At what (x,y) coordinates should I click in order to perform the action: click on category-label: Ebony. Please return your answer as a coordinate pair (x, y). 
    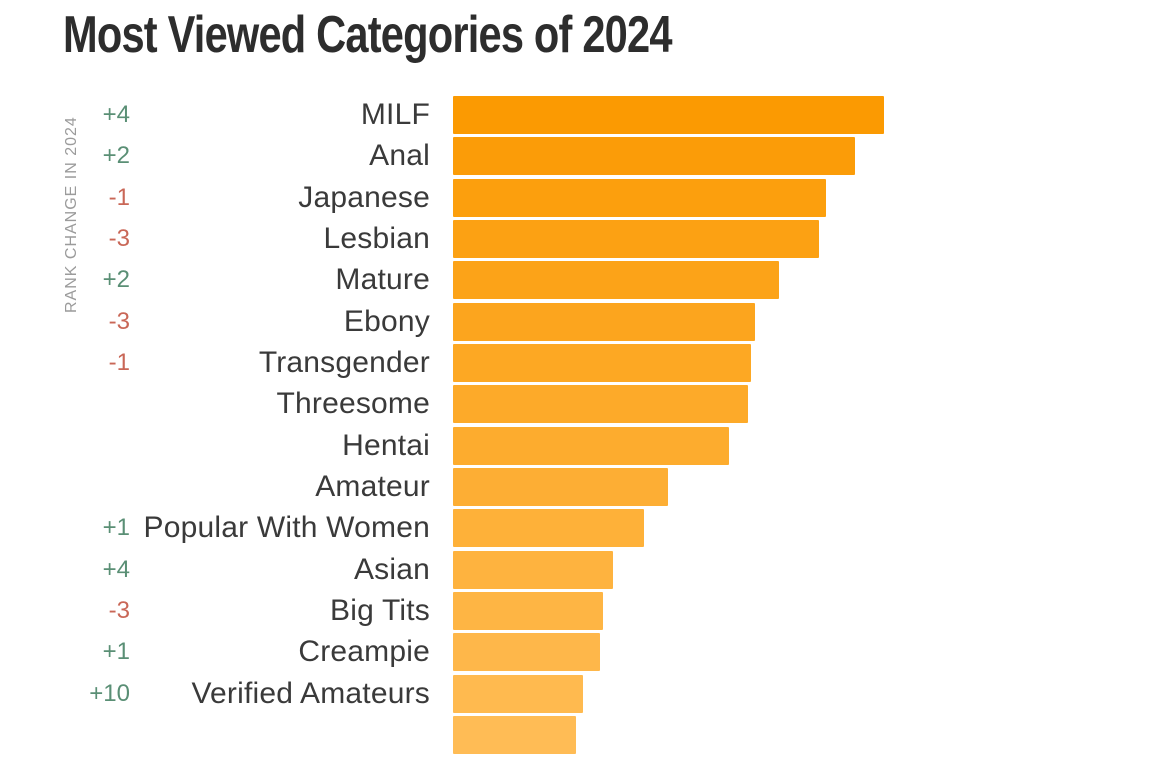
    Looking at the image, I should click on (386, 321).